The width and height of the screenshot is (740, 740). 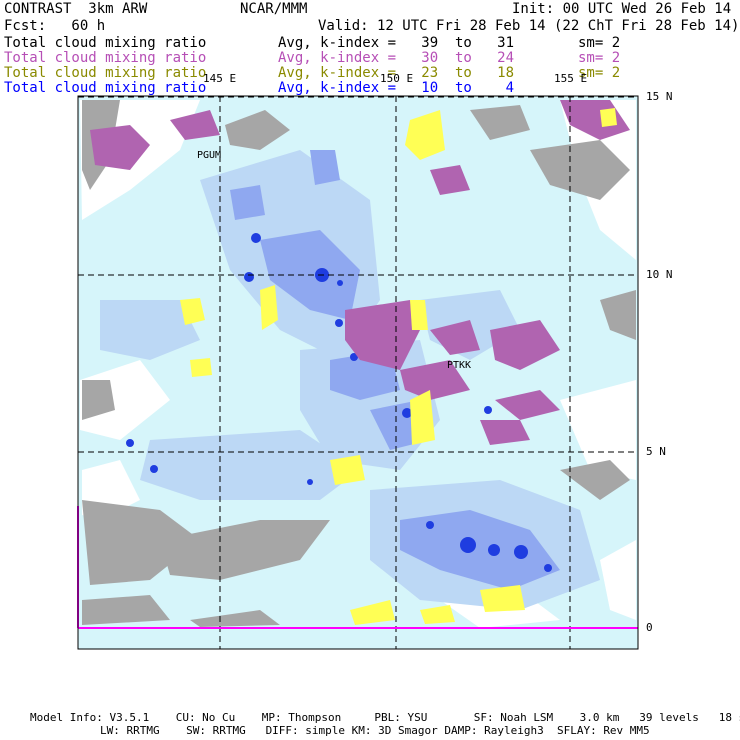 I want to click on field-stat: Avg, k-index = 30 to 24, so click(x=396, y=58).